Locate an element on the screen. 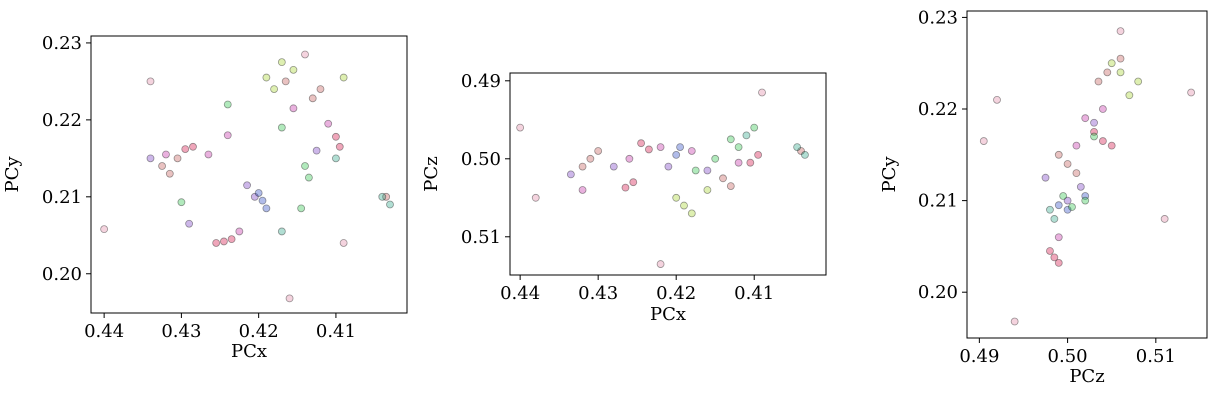  x-axis-label: PCz is located at coordinates (1086, 376).